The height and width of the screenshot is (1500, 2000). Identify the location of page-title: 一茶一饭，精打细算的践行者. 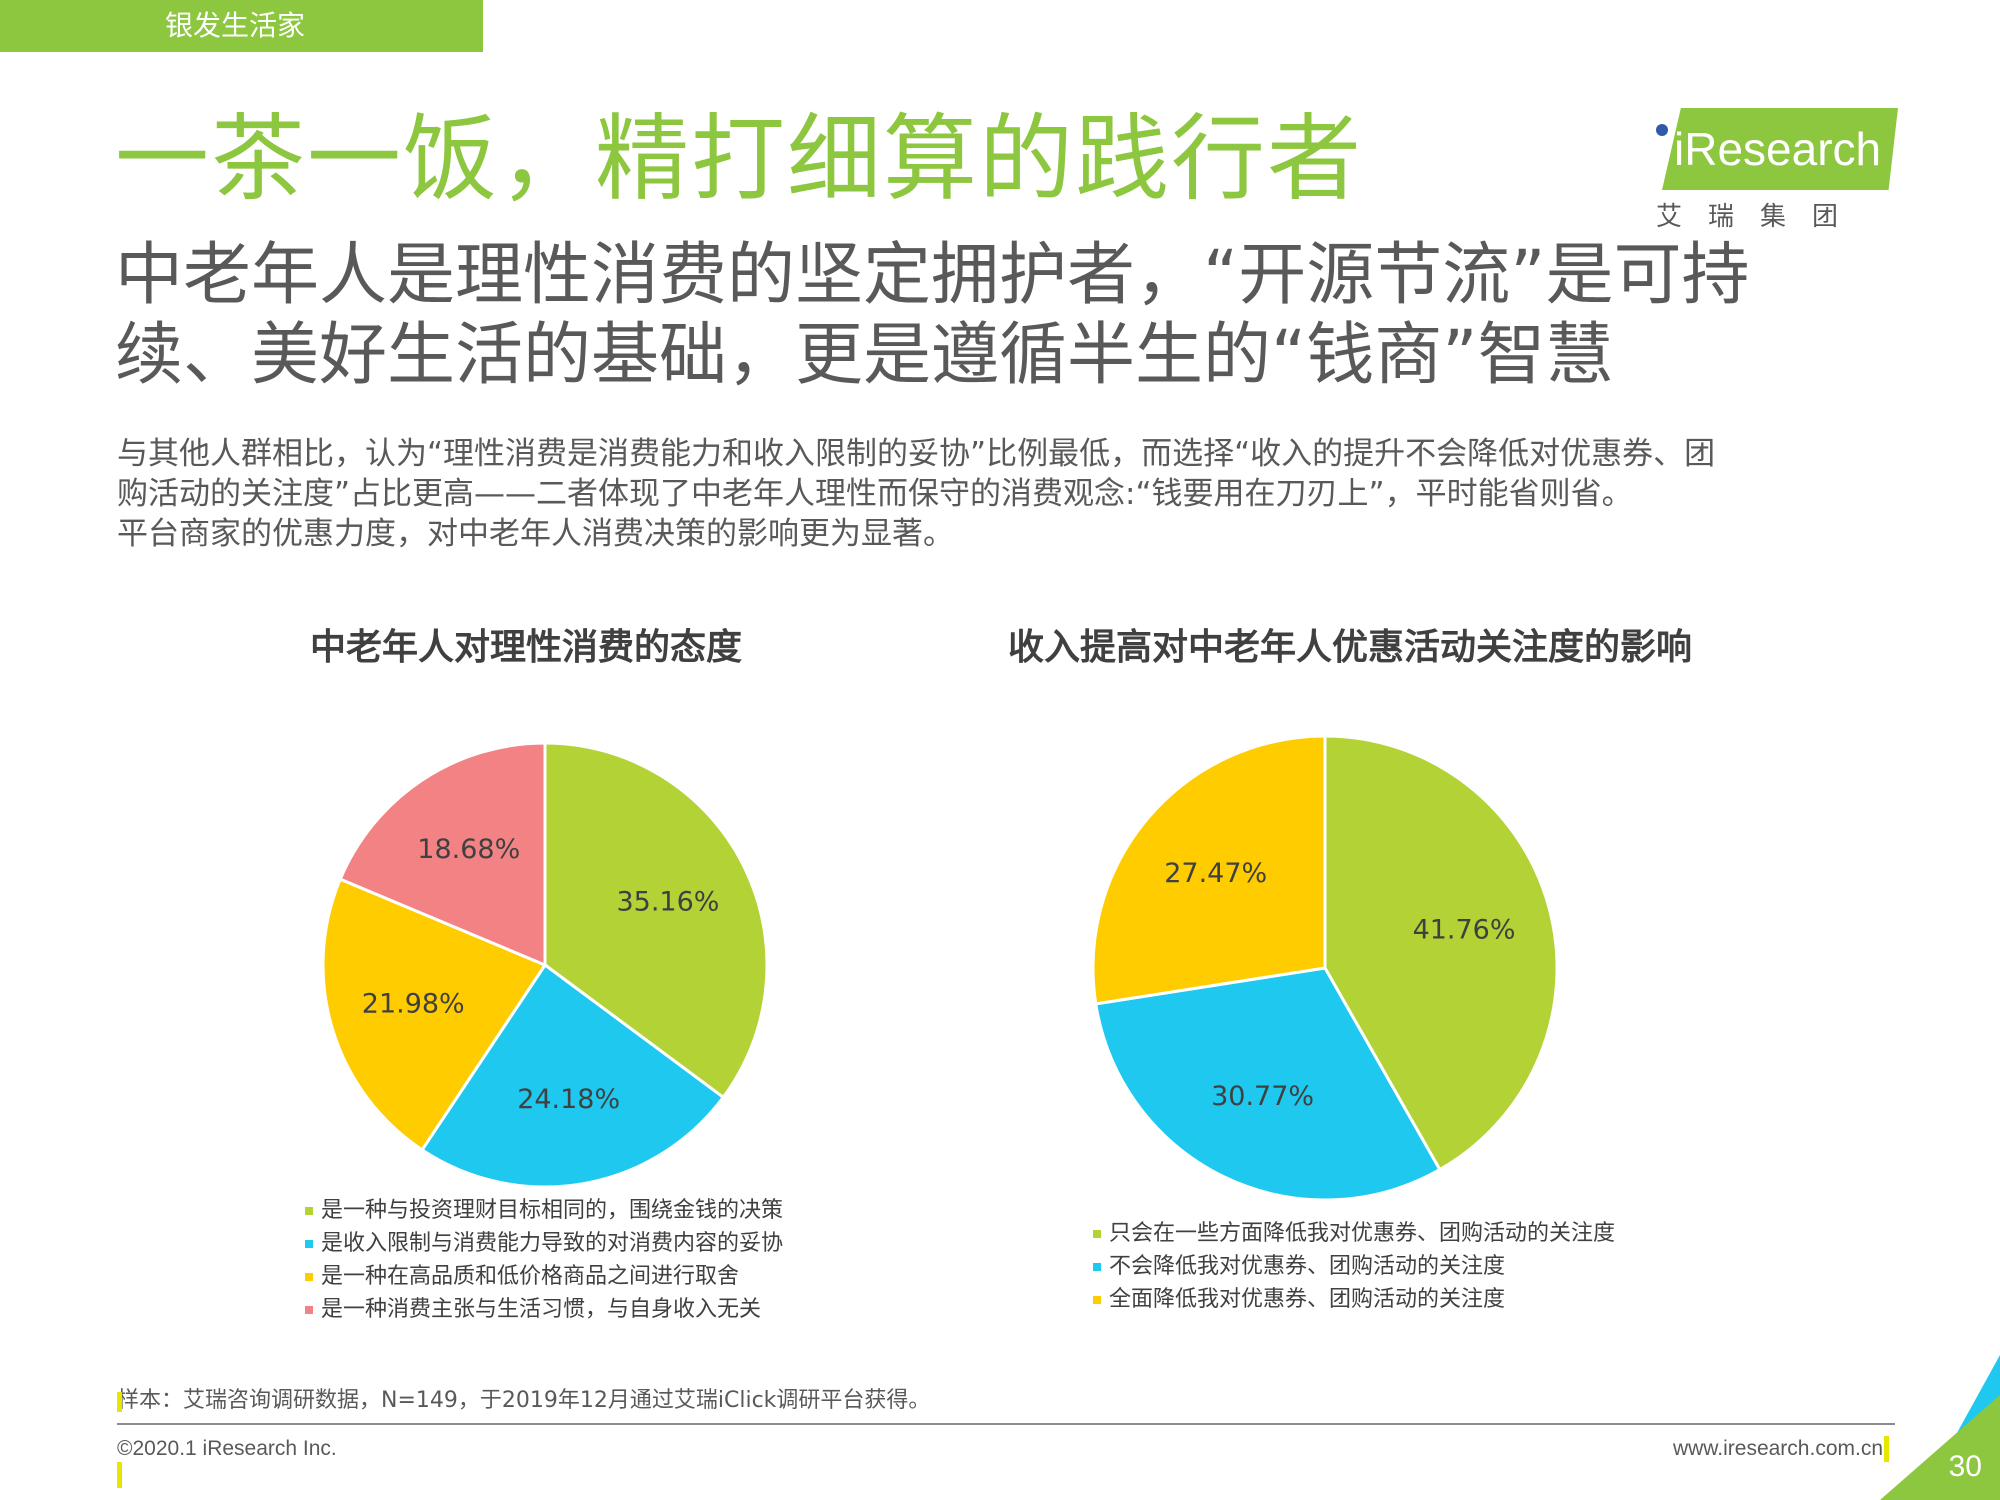
(739, 159).